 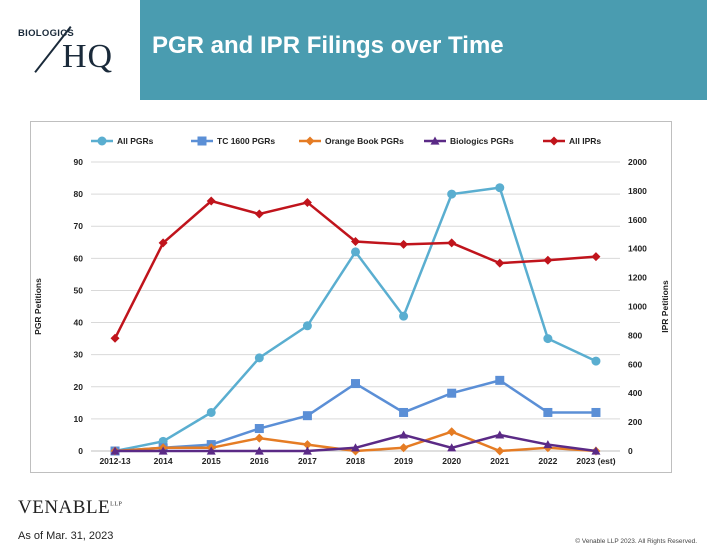 What do you see at coordinates (307, 461) in the screenshot?
I see `x-tick-label: 2017` at bounding box center [307, 461].